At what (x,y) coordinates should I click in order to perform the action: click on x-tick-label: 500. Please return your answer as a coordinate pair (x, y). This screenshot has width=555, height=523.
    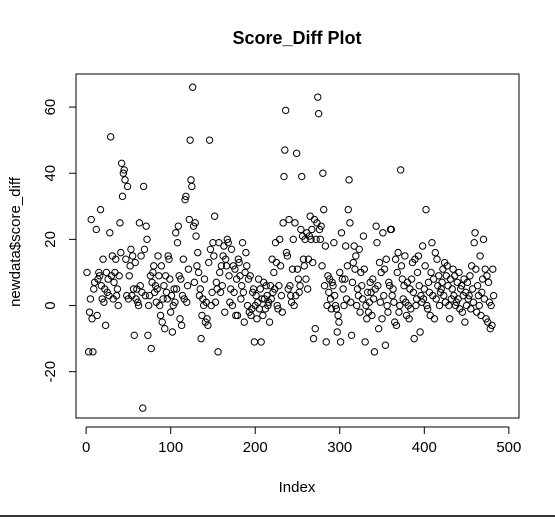
    Looking at the image, I should click on (508, 447).